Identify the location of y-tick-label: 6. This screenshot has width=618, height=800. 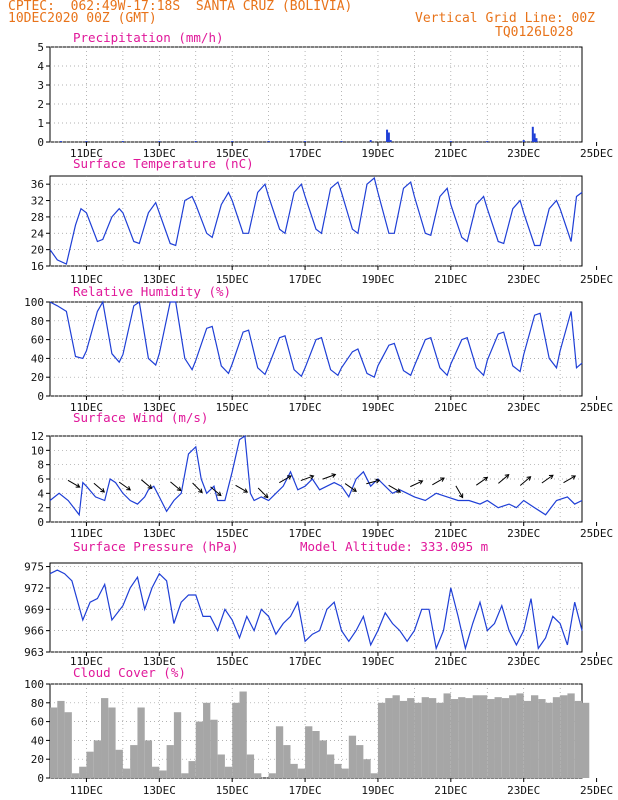
(40, 479).